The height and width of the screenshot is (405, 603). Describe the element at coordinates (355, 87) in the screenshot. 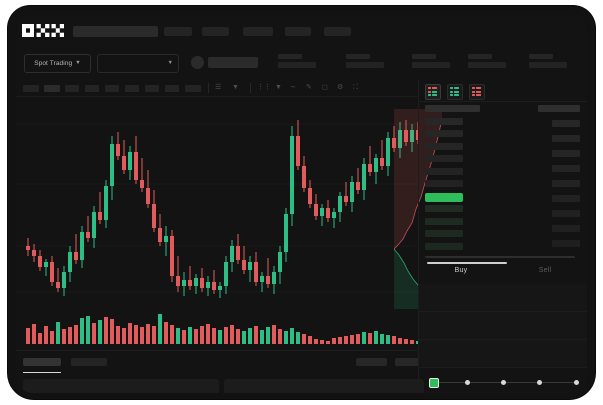

I see `fullscreen-icon: ⛶` at that location.